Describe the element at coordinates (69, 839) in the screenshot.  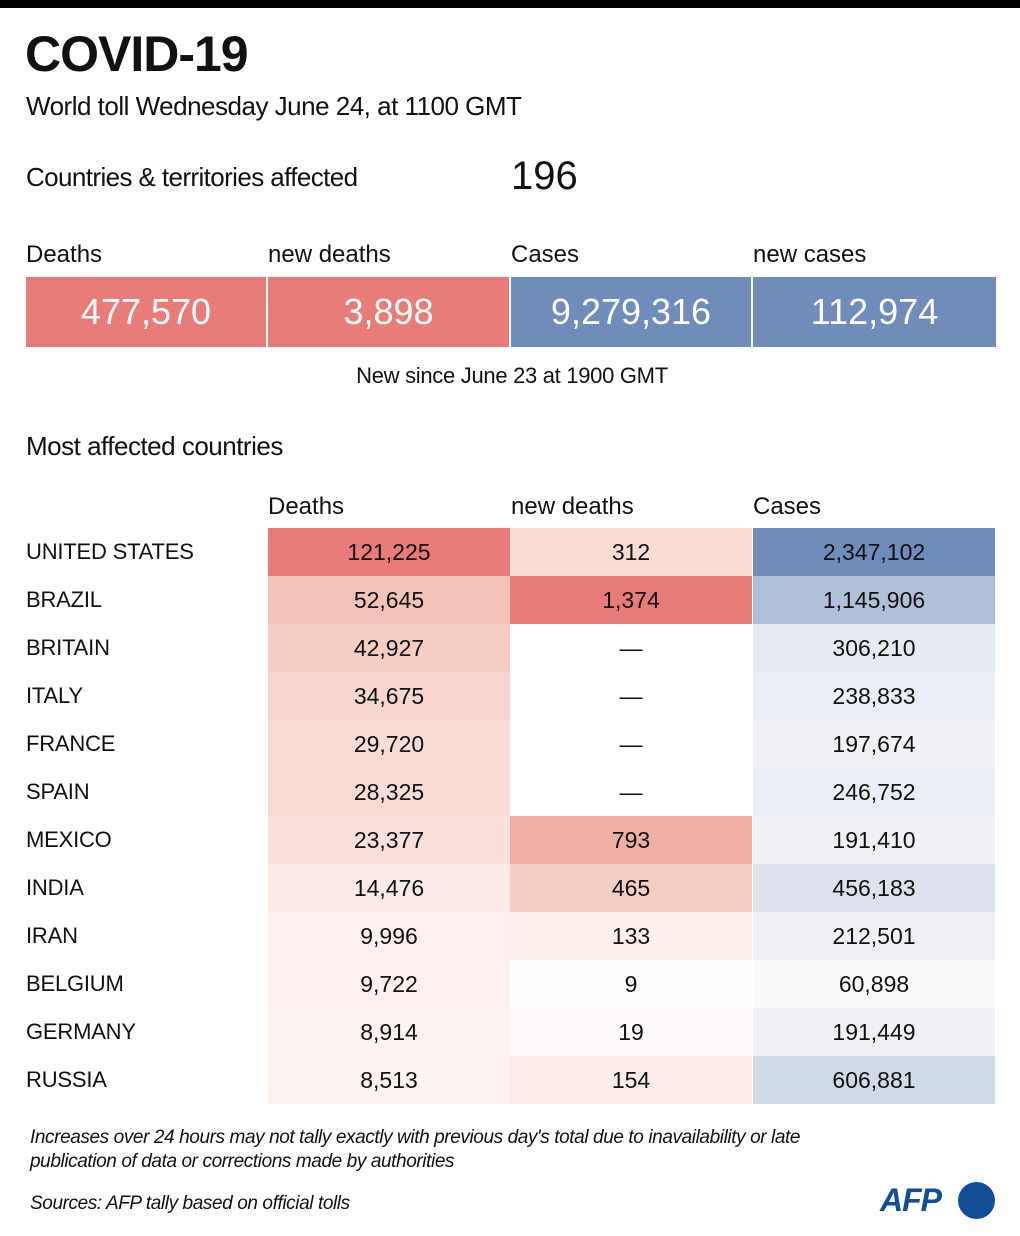
I see `country-name: MEXICO` at that location.